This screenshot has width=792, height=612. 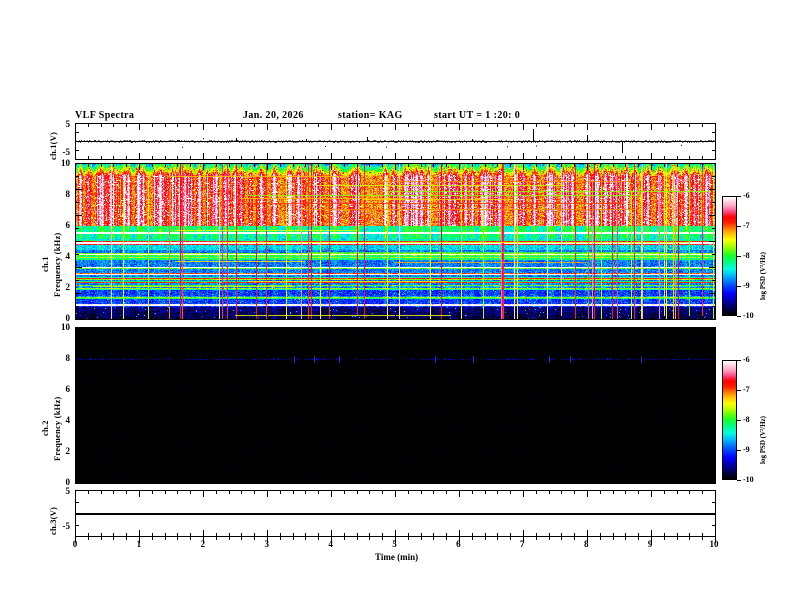 What do you see at coordinates (522, 544) in the screenshot?
I see `x-tick-label: 7` at bounding box center [522, 544].